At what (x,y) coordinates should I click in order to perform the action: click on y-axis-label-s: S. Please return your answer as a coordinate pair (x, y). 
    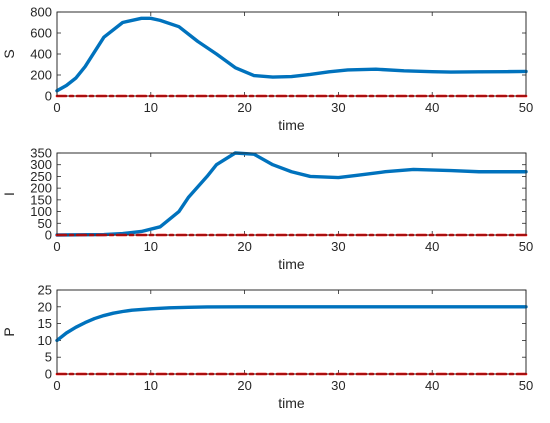
    Looking at the image, I should click on (9, 53).